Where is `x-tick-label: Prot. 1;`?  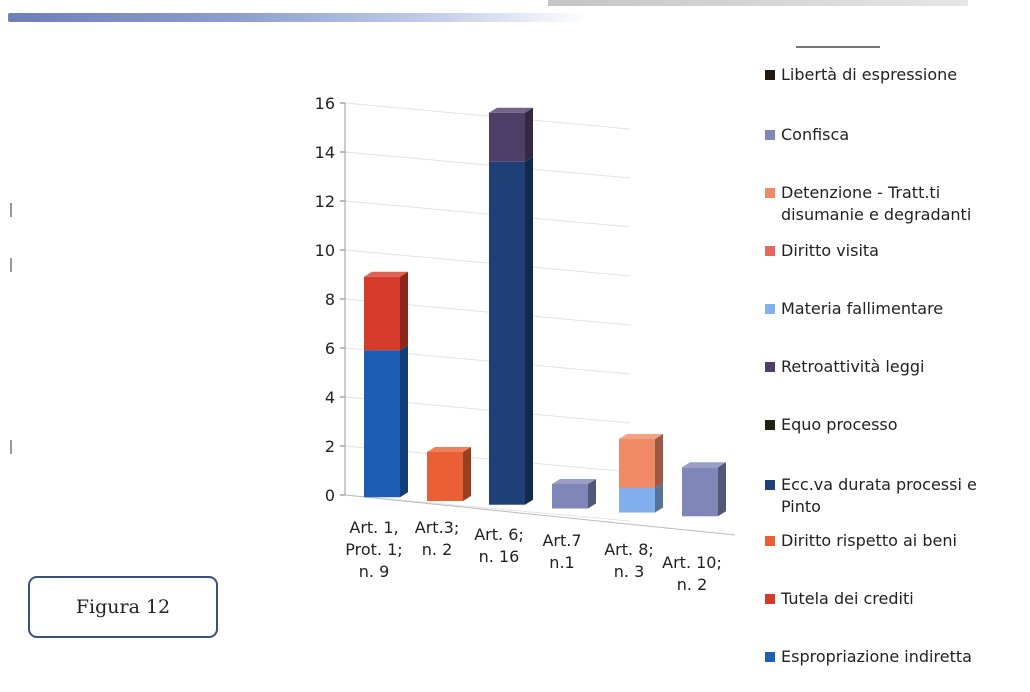
x-tick-label: Prot. 1; is located at coordinates (373, 549).